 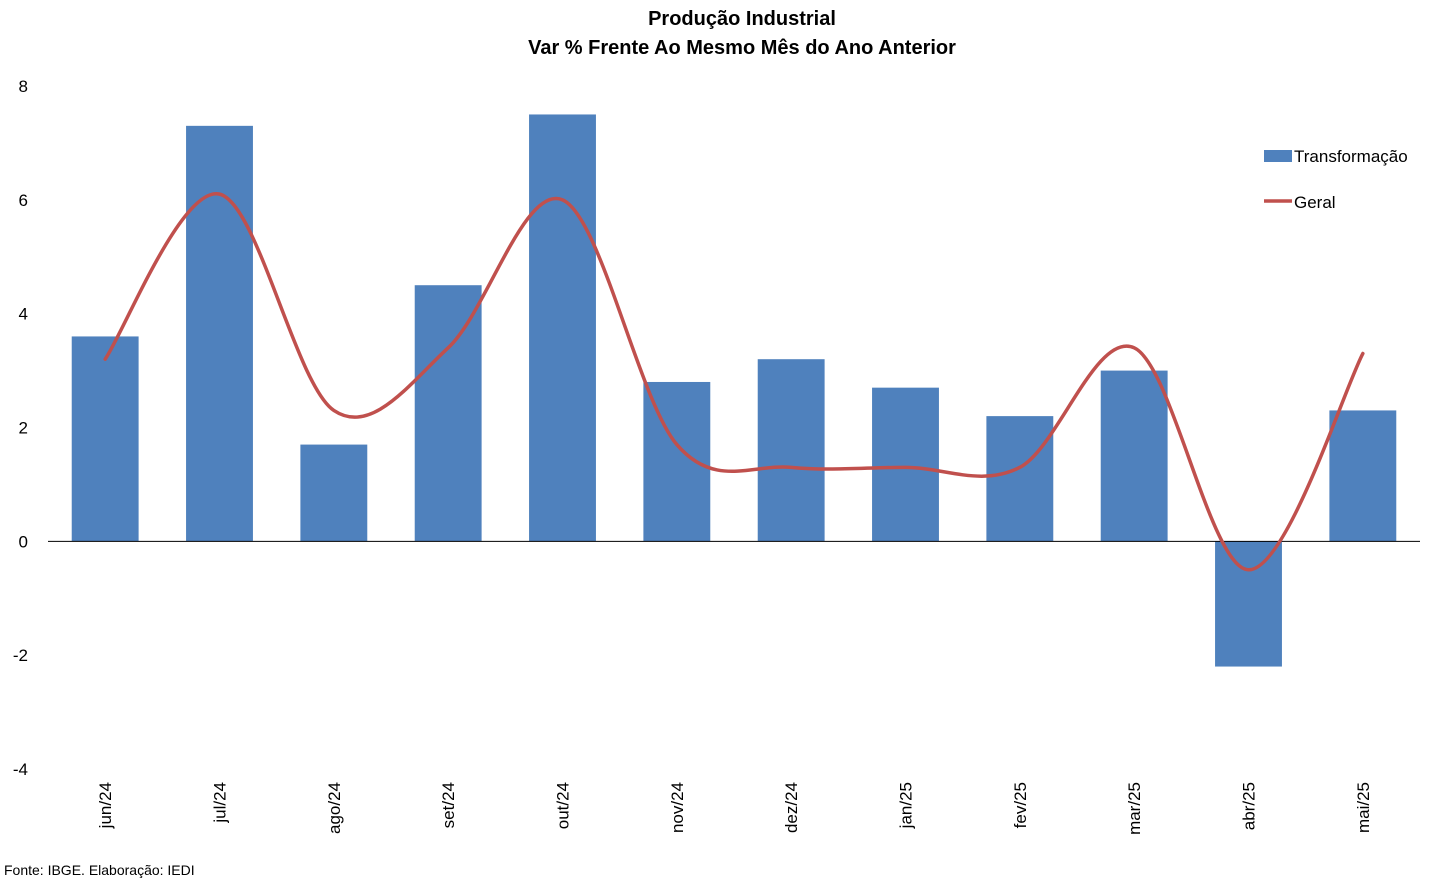 I want to click on x-tick-label: jun/24, so click(x=105, y=805).